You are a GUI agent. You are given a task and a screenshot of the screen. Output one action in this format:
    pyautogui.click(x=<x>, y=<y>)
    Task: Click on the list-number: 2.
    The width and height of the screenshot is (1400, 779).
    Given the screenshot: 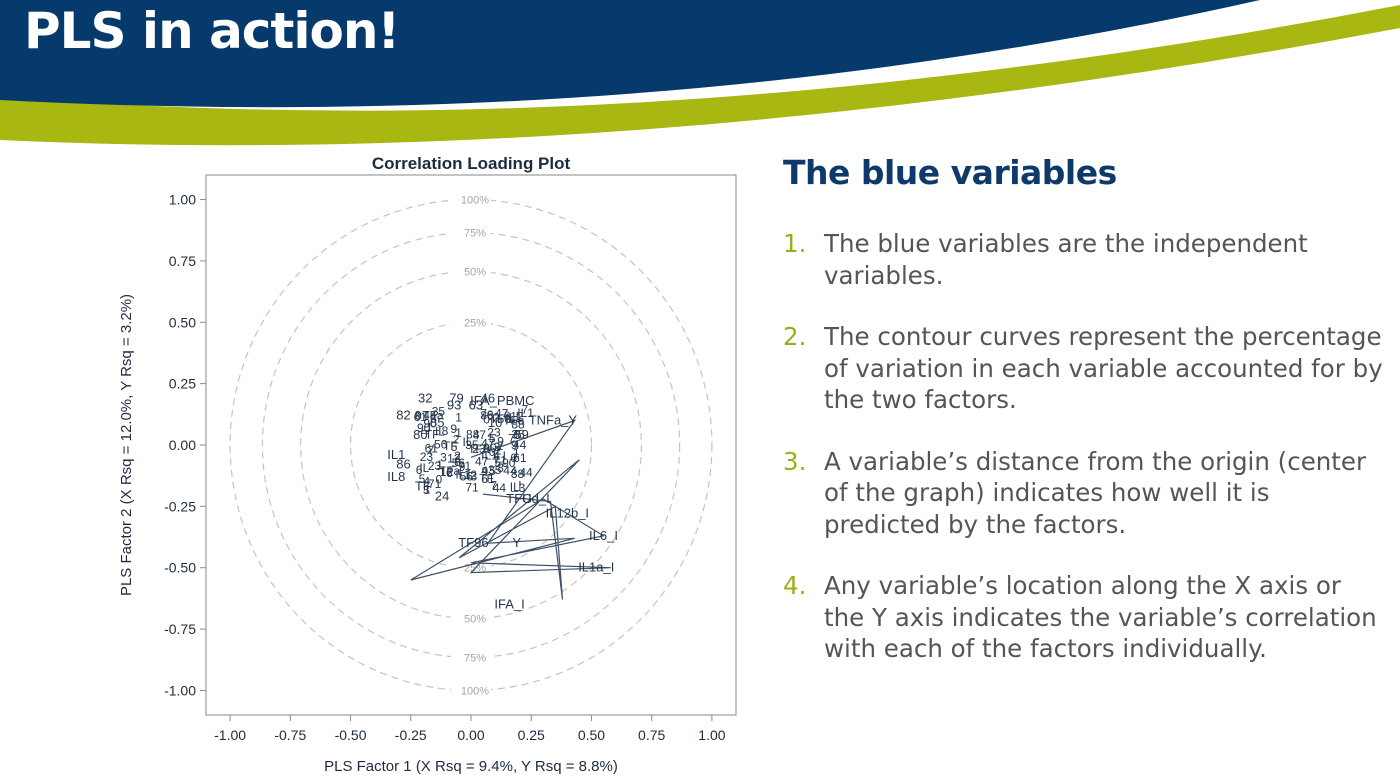 What is the action you would take?
    pyautogui.click(x=795, y=336)
    